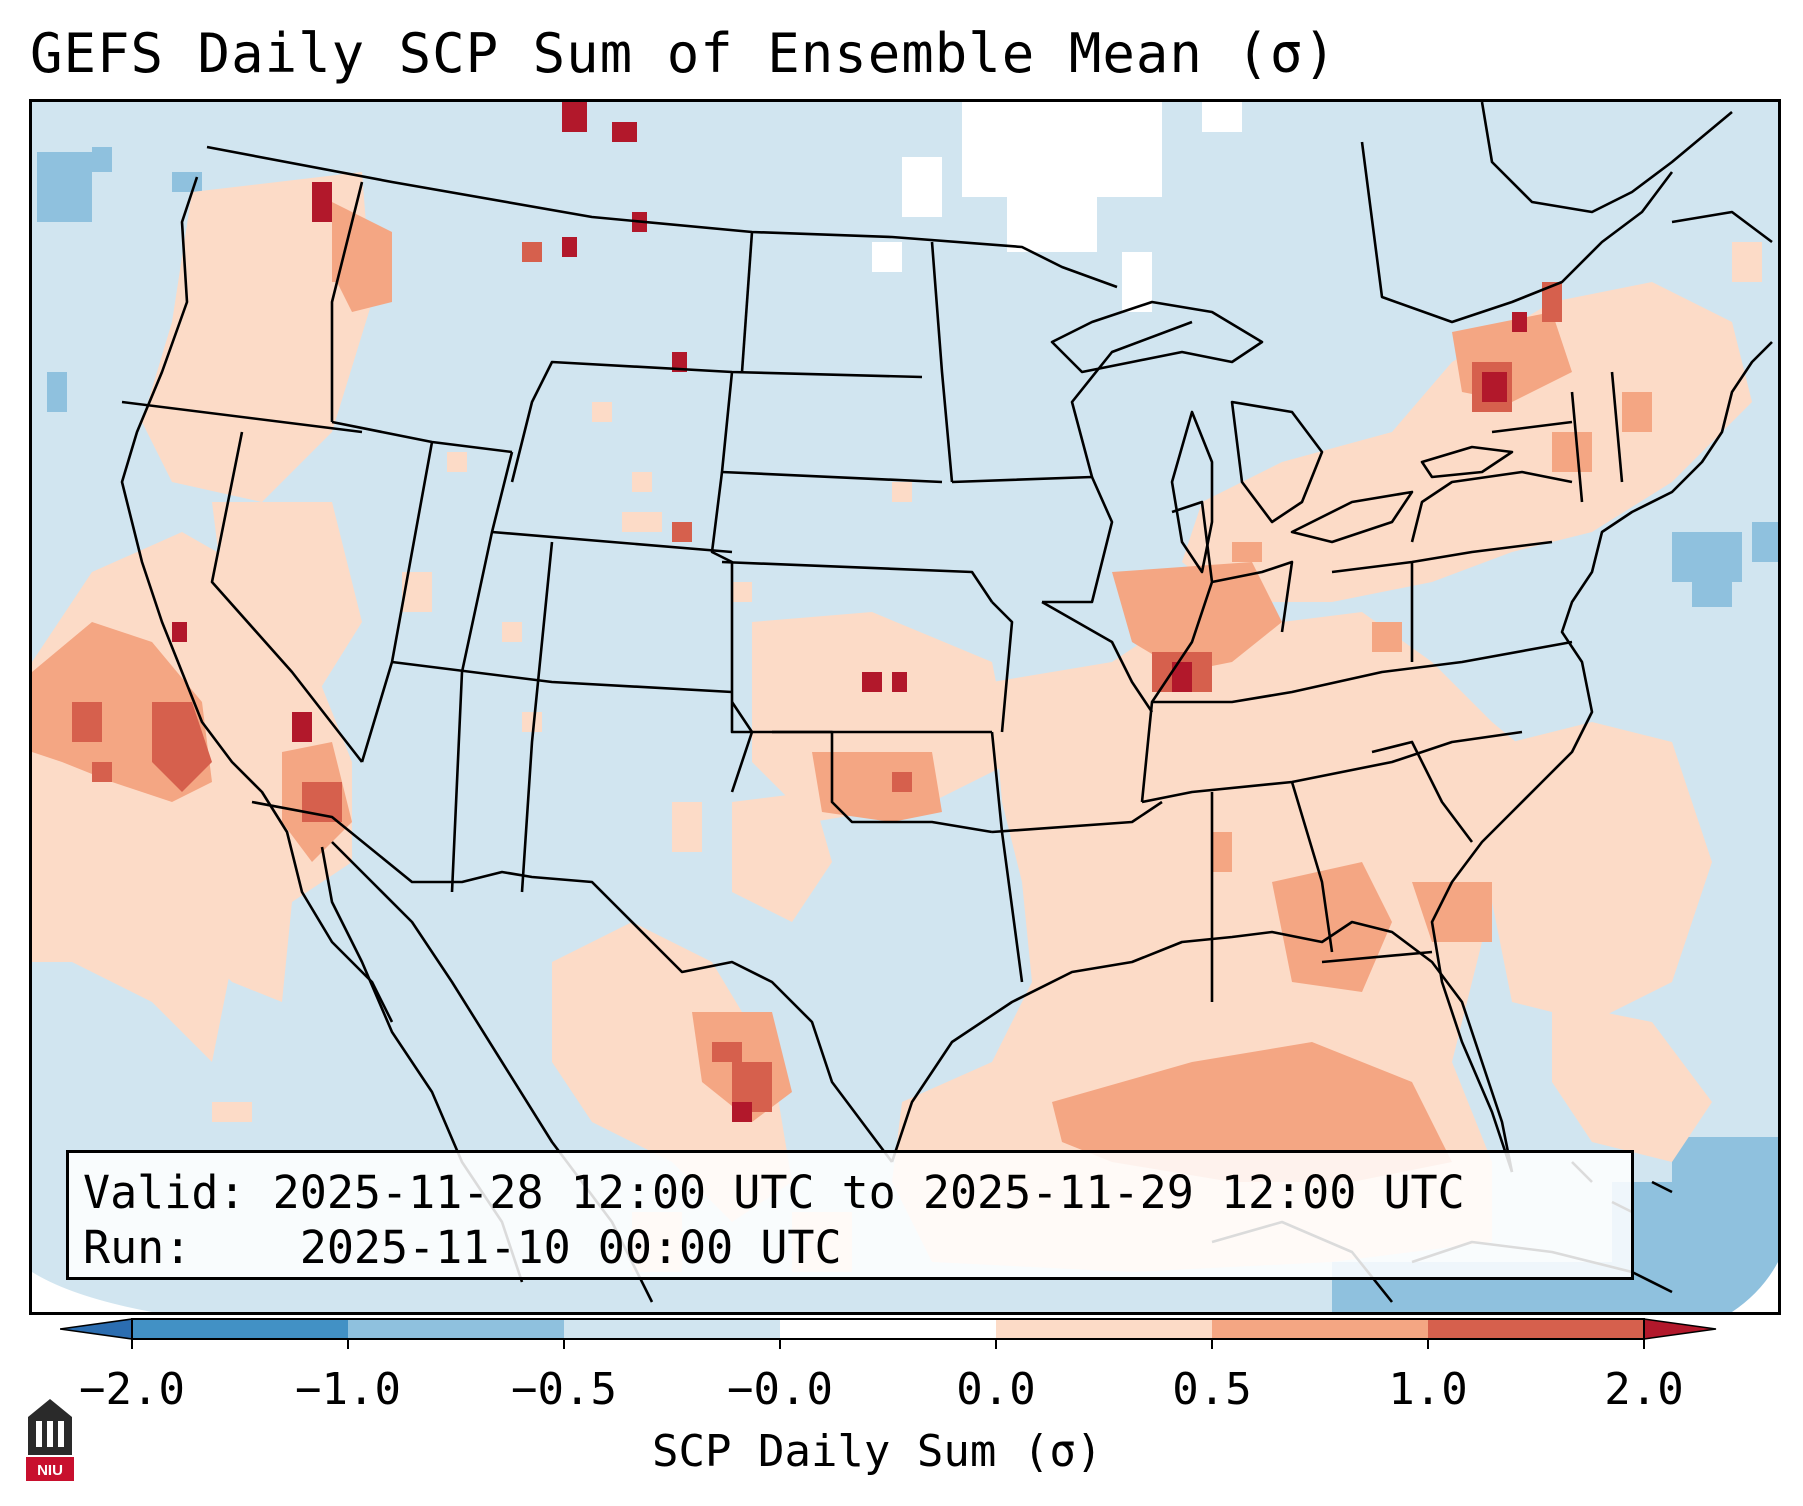  I want to click on colorbar-extend-high, so click(1680, 1329).